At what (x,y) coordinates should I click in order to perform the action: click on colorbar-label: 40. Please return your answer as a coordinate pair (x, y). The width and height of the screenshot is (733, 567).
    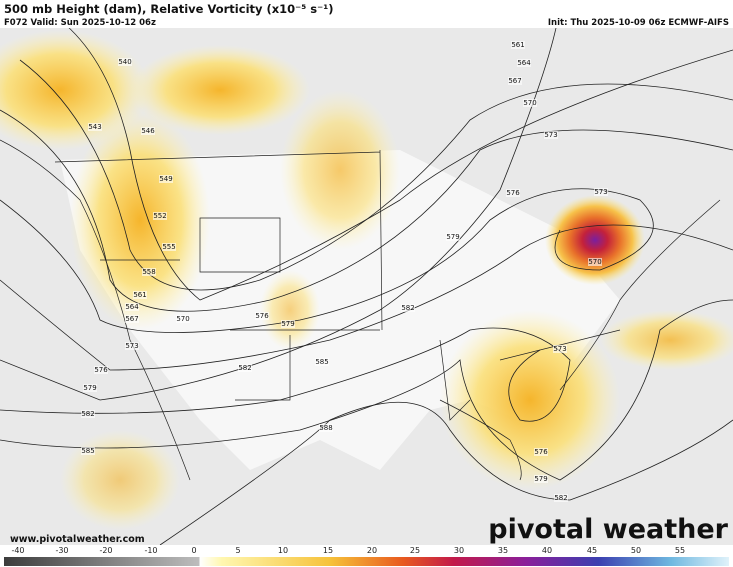
    Looking at the image, I should click on (547, 550).